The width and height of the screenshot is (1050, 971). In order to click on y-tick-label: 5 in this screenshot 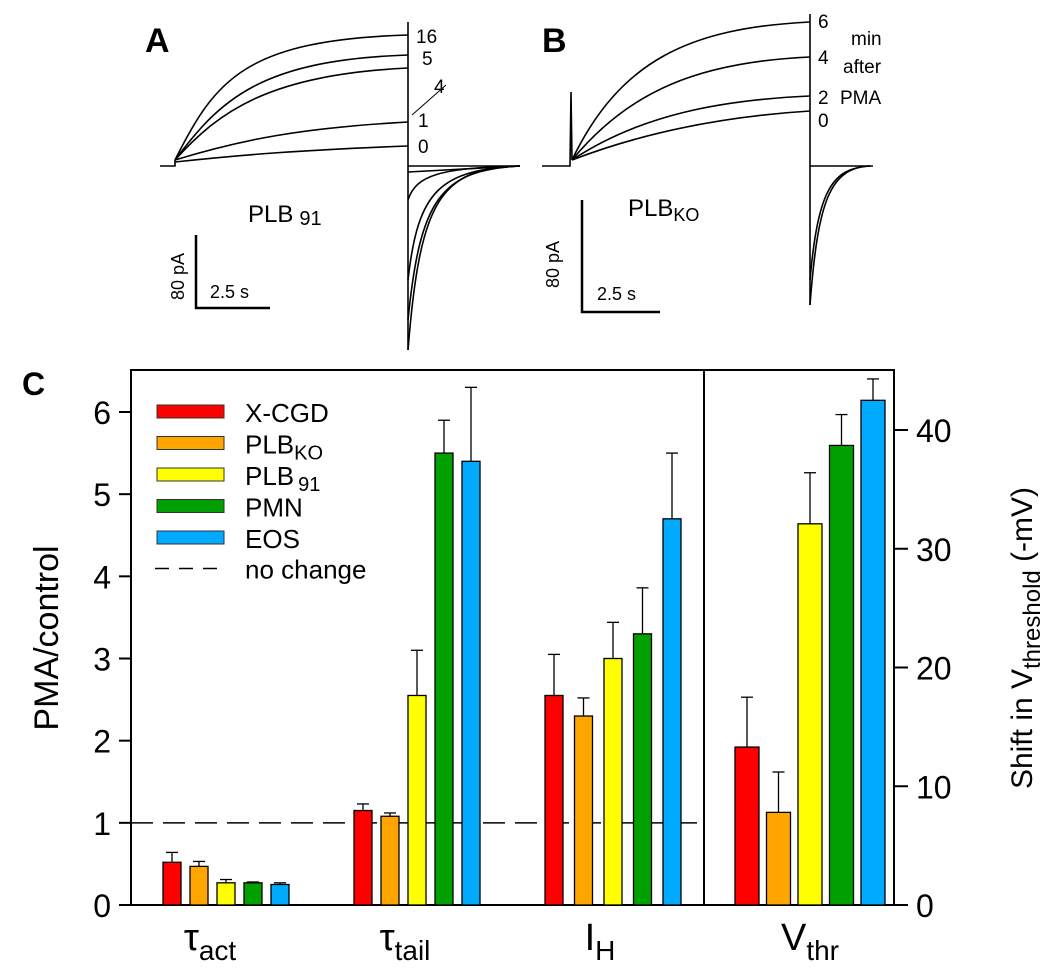, I will do `click(102, 495)`.